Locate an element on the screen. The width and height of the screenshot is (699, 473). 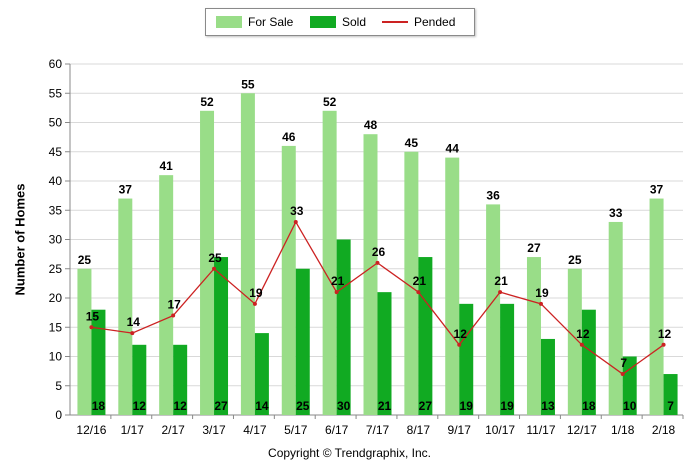
sold-data-label: 13 is located at coordinates (548, 406).